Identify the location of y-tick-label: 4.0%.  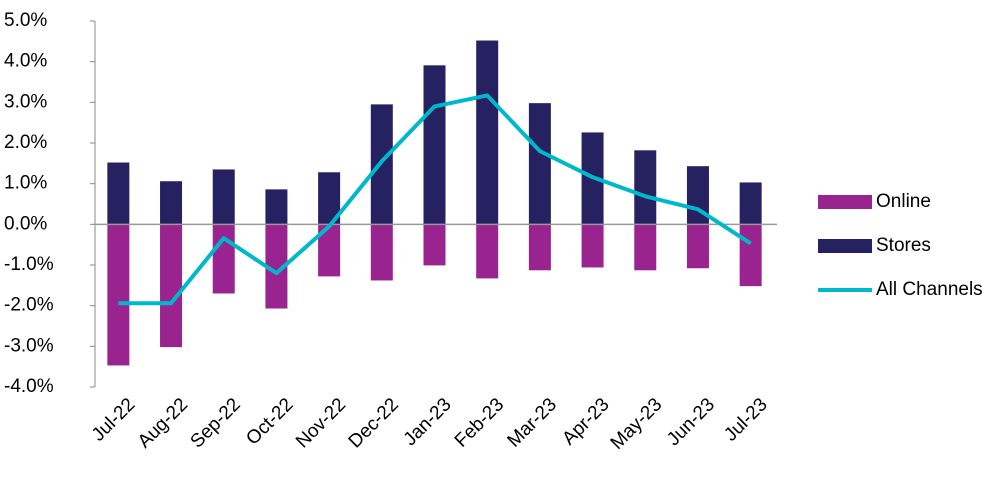
(25, 61).